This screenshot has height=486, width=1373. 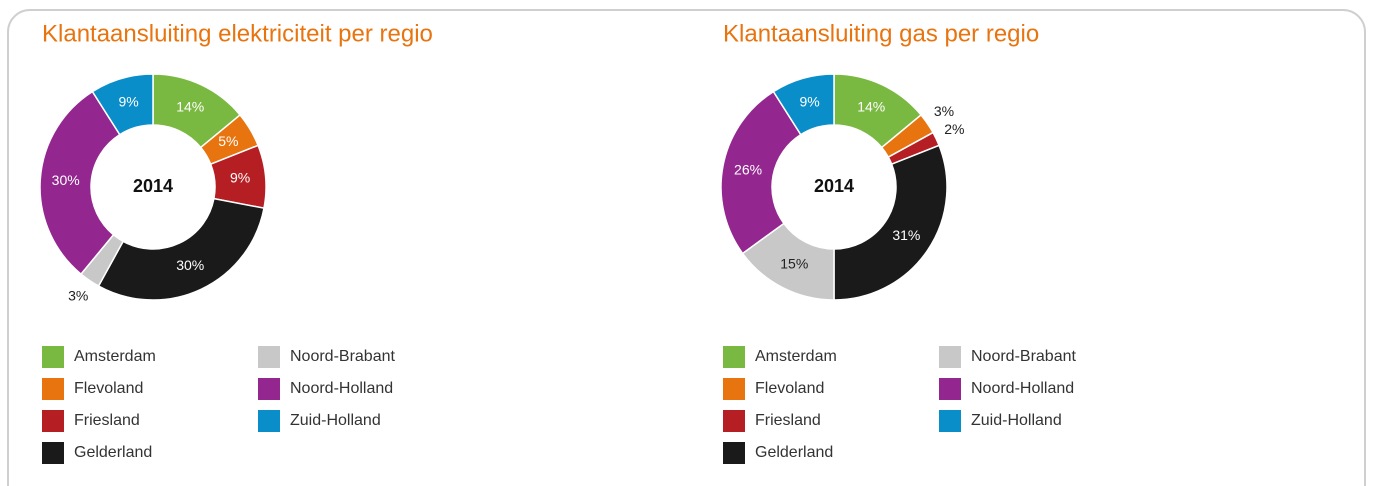 What do you see at coordinates (794, 264) in the screenshot?
I see `data-label: 15%` at bounding box center [794, 264].